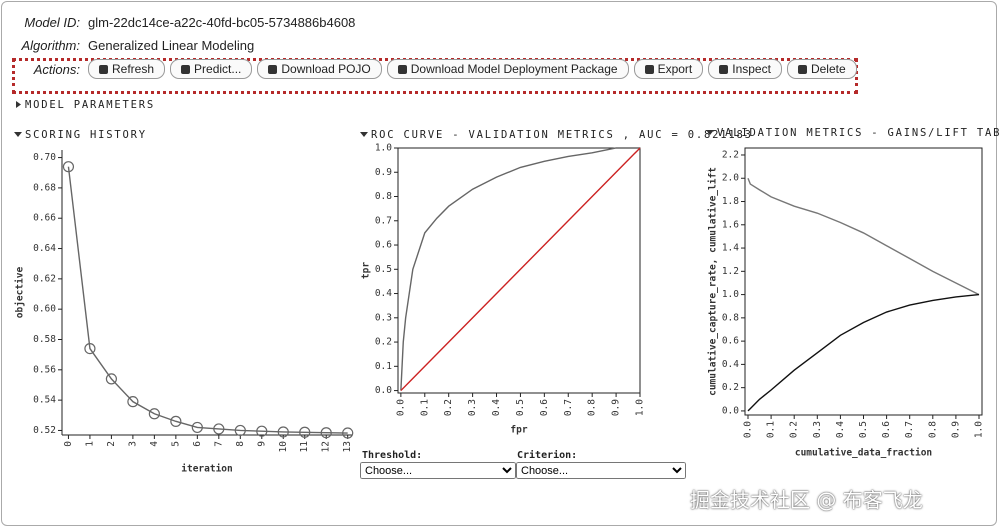  What do you see at coordinates (547, 455) in the screenshot?
I see `criterion-label: Criterion:` at bounding box center [547, 455].